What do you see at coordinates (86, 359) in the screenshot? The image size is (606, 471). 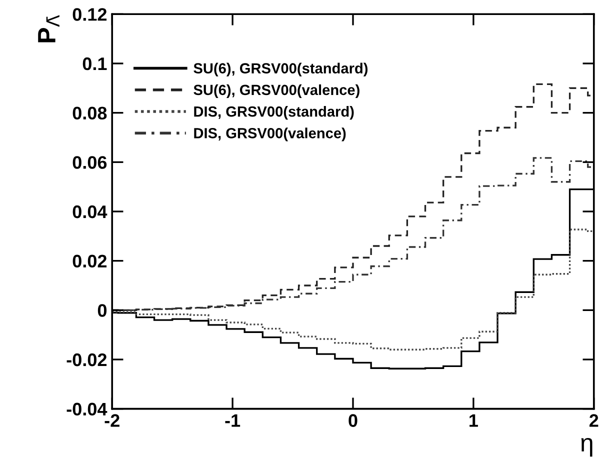 I see `y-tick-label: -0.02` at bounding box center [86, 359].